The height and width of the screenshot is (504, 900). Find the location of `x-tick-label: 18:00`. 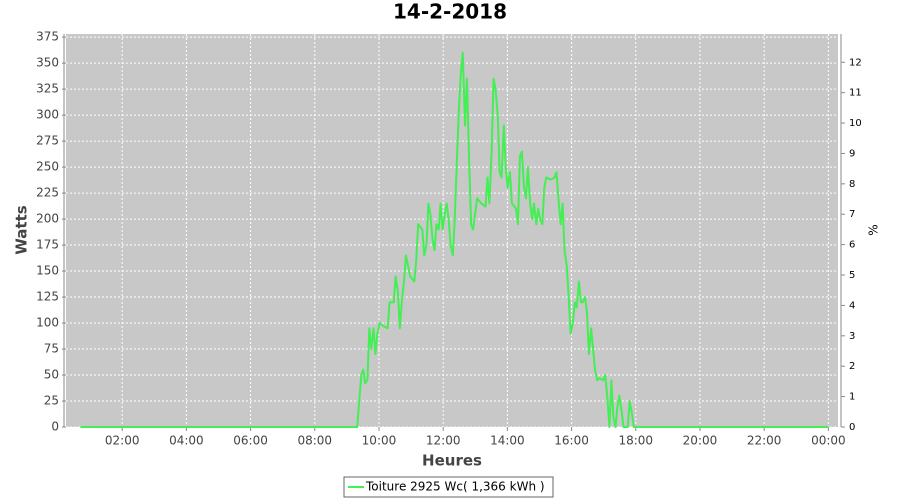

x-tick-label: 18:00 is located at coordinates (635, 441).